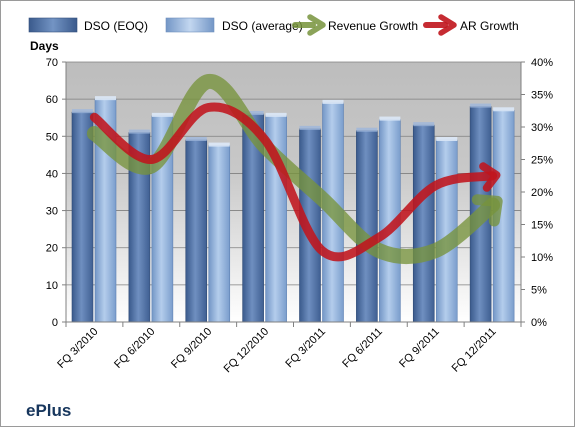  I want to click on y-tick-label: 40, so click(52, 174).